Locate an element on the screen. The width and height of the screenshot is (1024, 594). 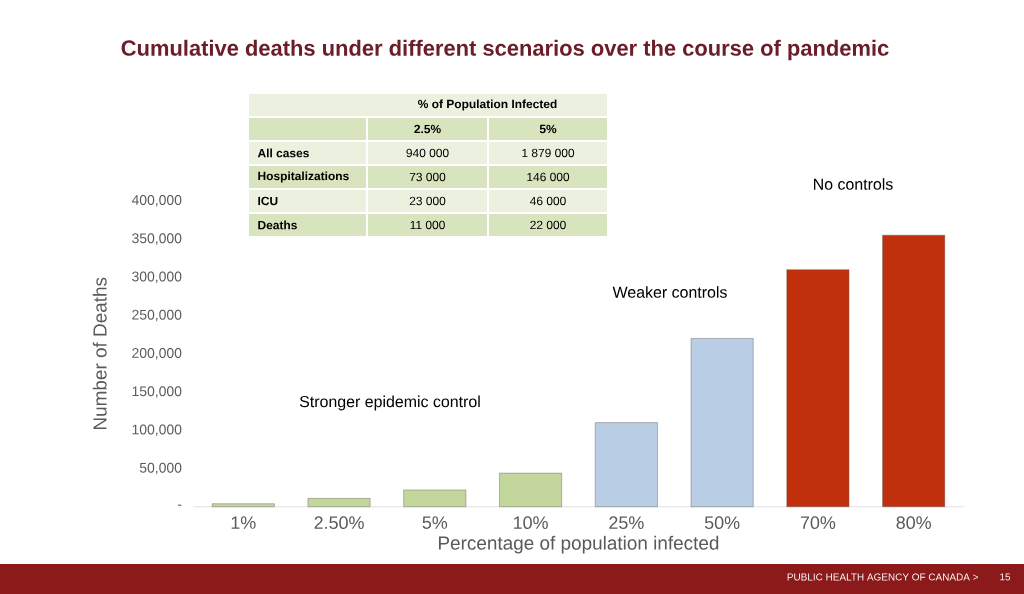
y-tick-label: 200,000 is located at coordinates (157, 354).